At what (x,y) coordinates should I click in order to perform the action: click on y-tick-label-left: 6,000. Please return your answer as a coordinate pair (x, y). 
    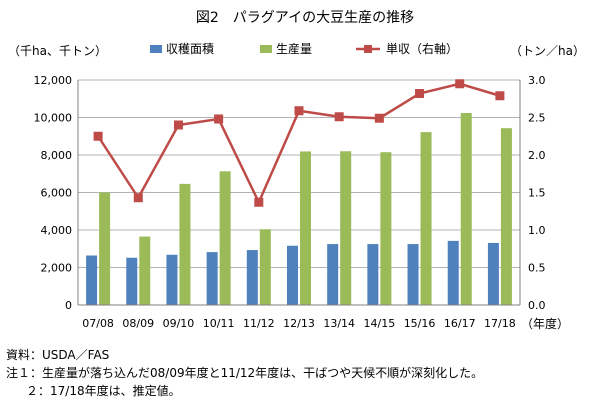
    Looking at the image, I should click on (57, 193).